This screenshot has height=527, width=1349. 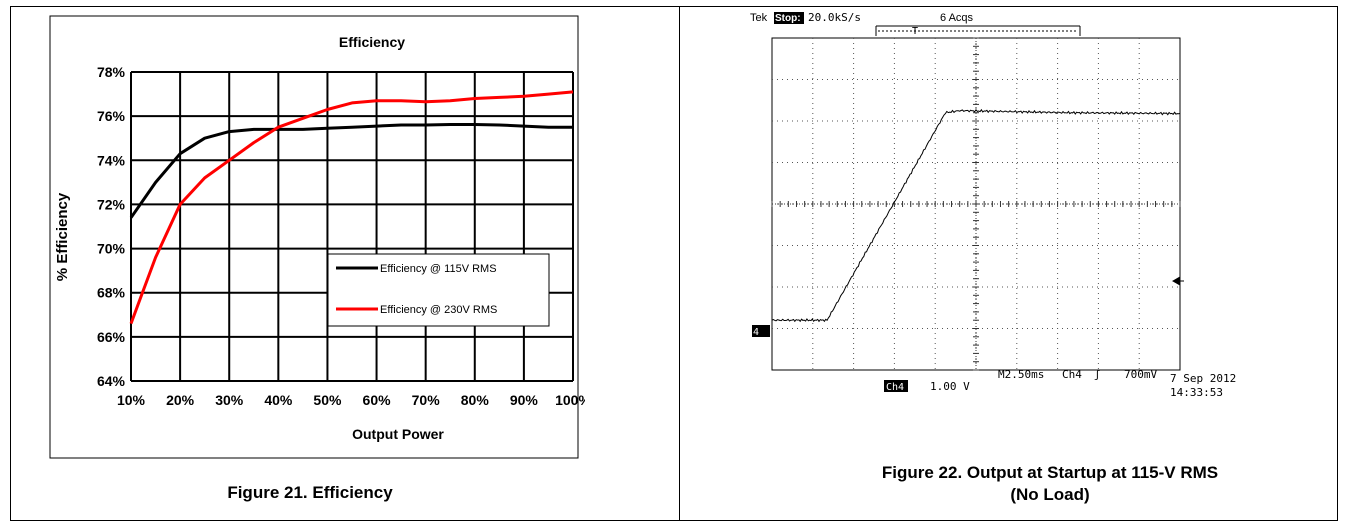 I want to click on y-tick-label: 64%, so click(x=111, y=381).